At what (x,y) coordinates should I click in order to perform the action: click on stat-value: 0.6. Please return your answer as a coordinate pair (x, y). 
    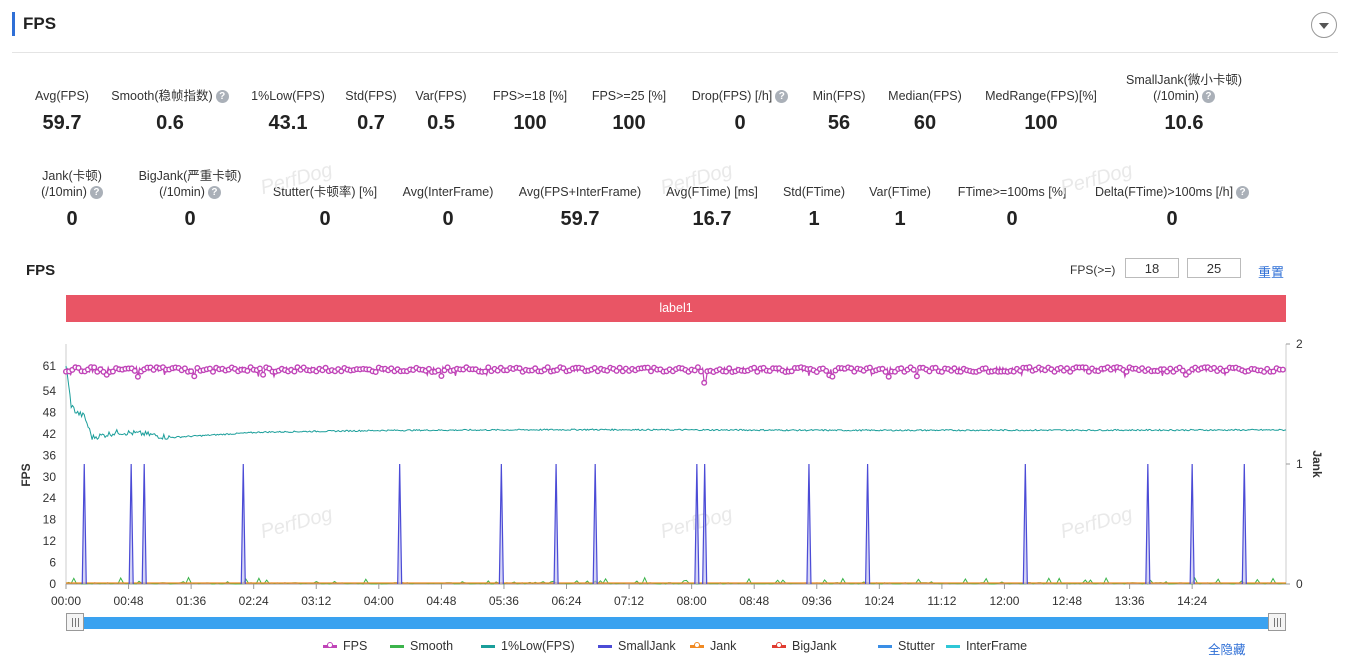
    Looking at the image, I should click on (170, 123).